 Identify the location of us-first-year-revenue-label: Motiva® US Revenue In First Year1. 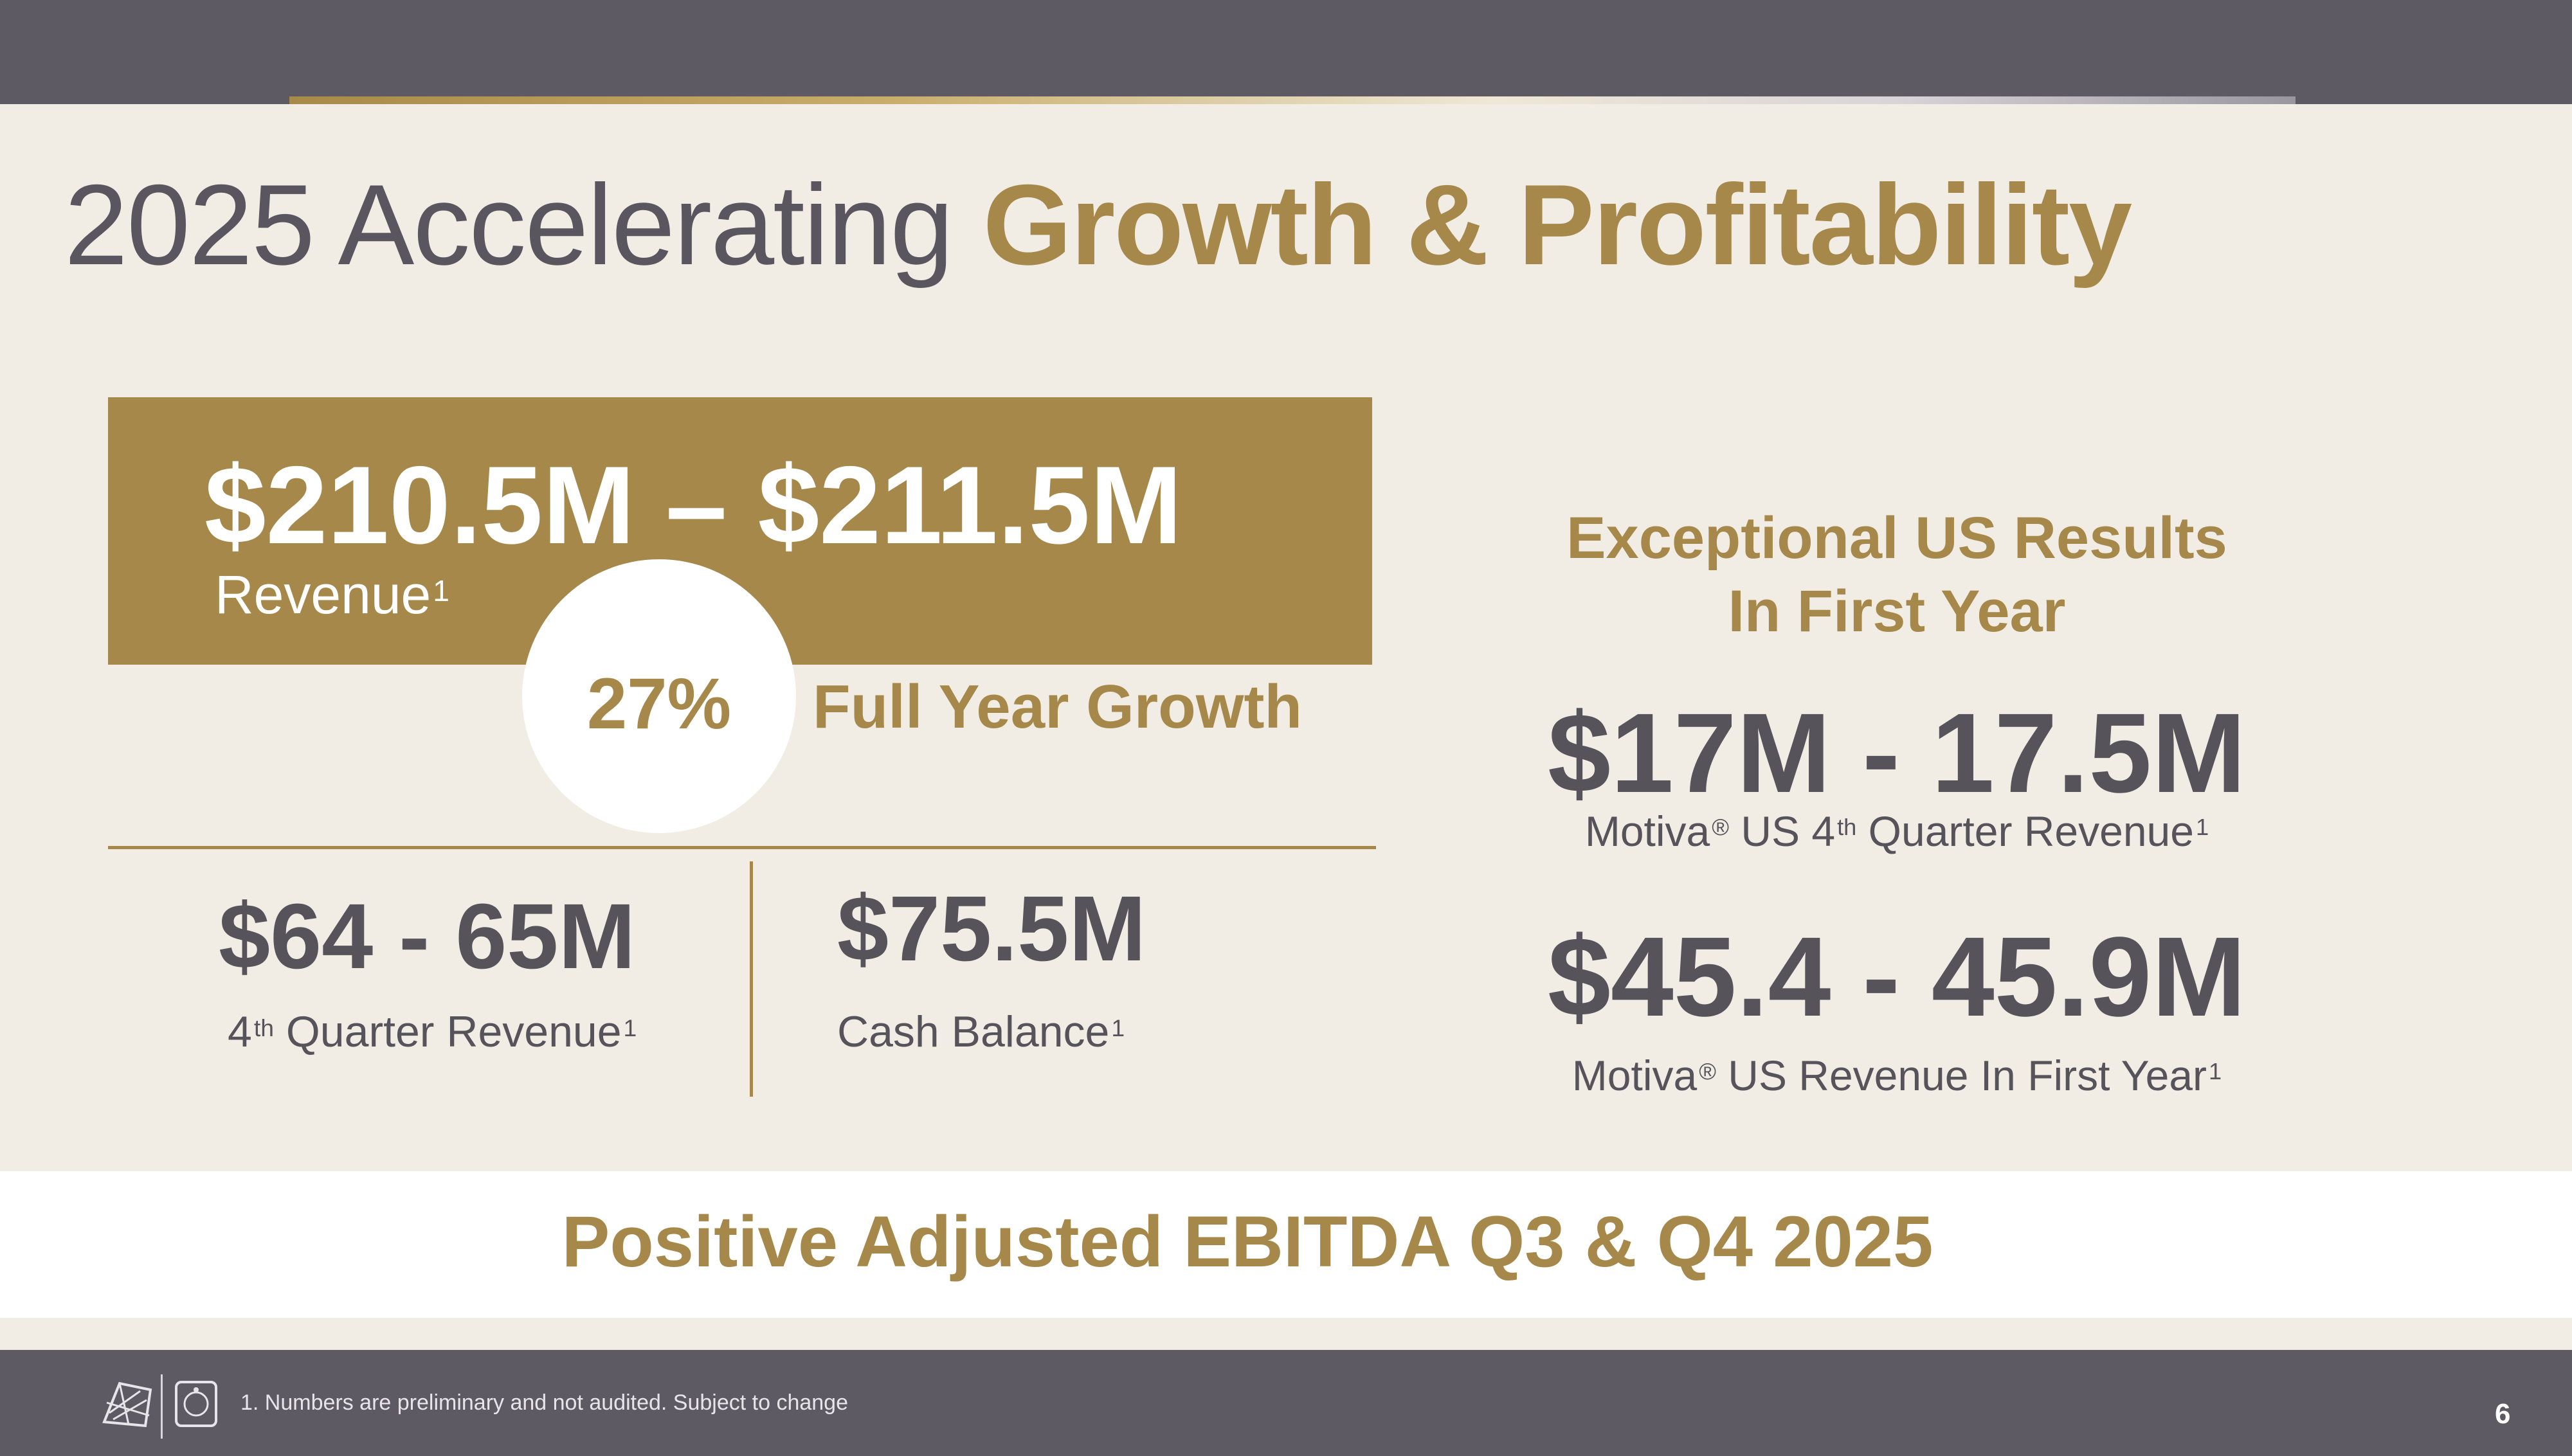
(1897, 1075).